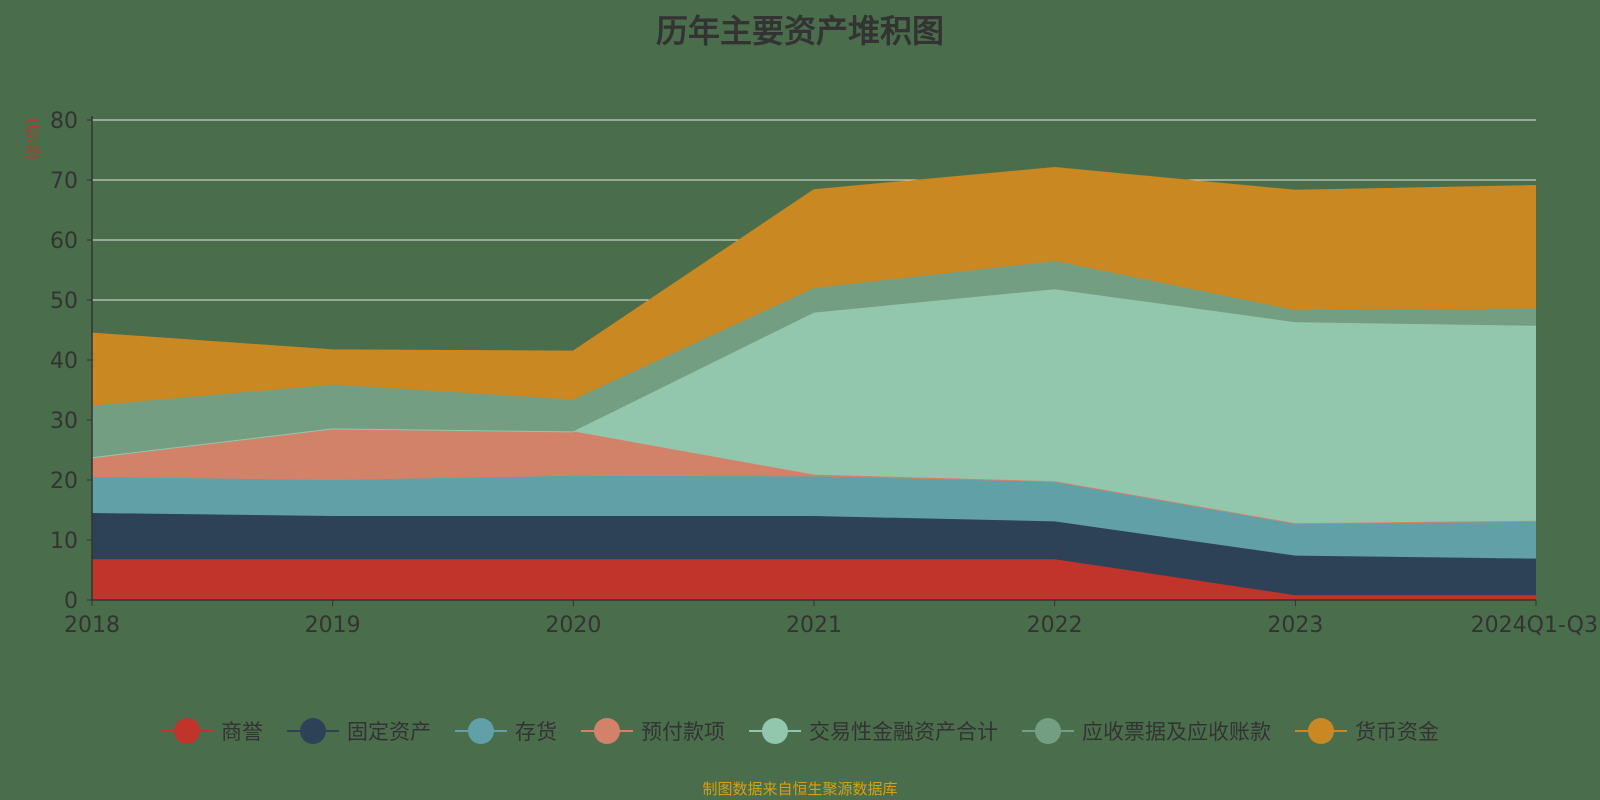 This screenshot has height=800, width=1600. I want to click on x-tick-label: 2023, so click(1295, 625).